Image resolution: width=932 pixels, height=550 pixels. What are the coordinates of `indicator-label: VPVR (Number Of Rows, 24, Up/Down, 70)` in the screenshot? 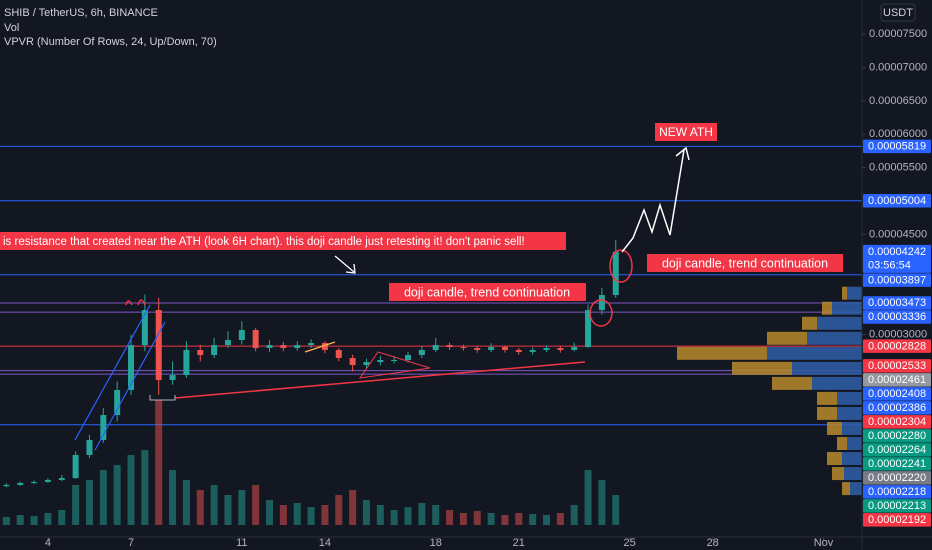 It's located at (110, 42).